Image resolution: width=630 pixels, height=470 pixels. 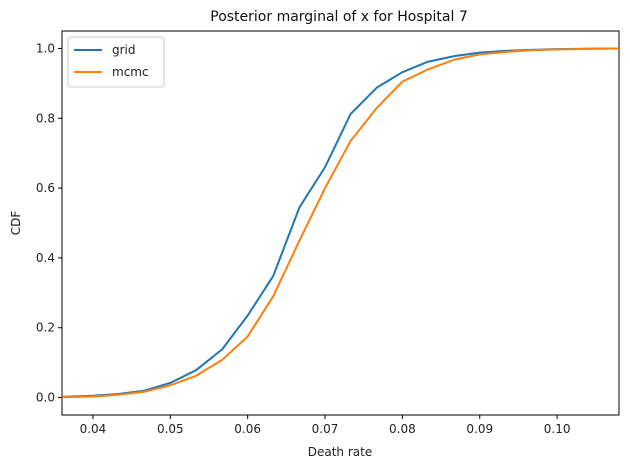 What do you see at coordinates (479, 429) in the screenshot?
I see `x-tick-label: 0.09` at bounding box center [479, 429].